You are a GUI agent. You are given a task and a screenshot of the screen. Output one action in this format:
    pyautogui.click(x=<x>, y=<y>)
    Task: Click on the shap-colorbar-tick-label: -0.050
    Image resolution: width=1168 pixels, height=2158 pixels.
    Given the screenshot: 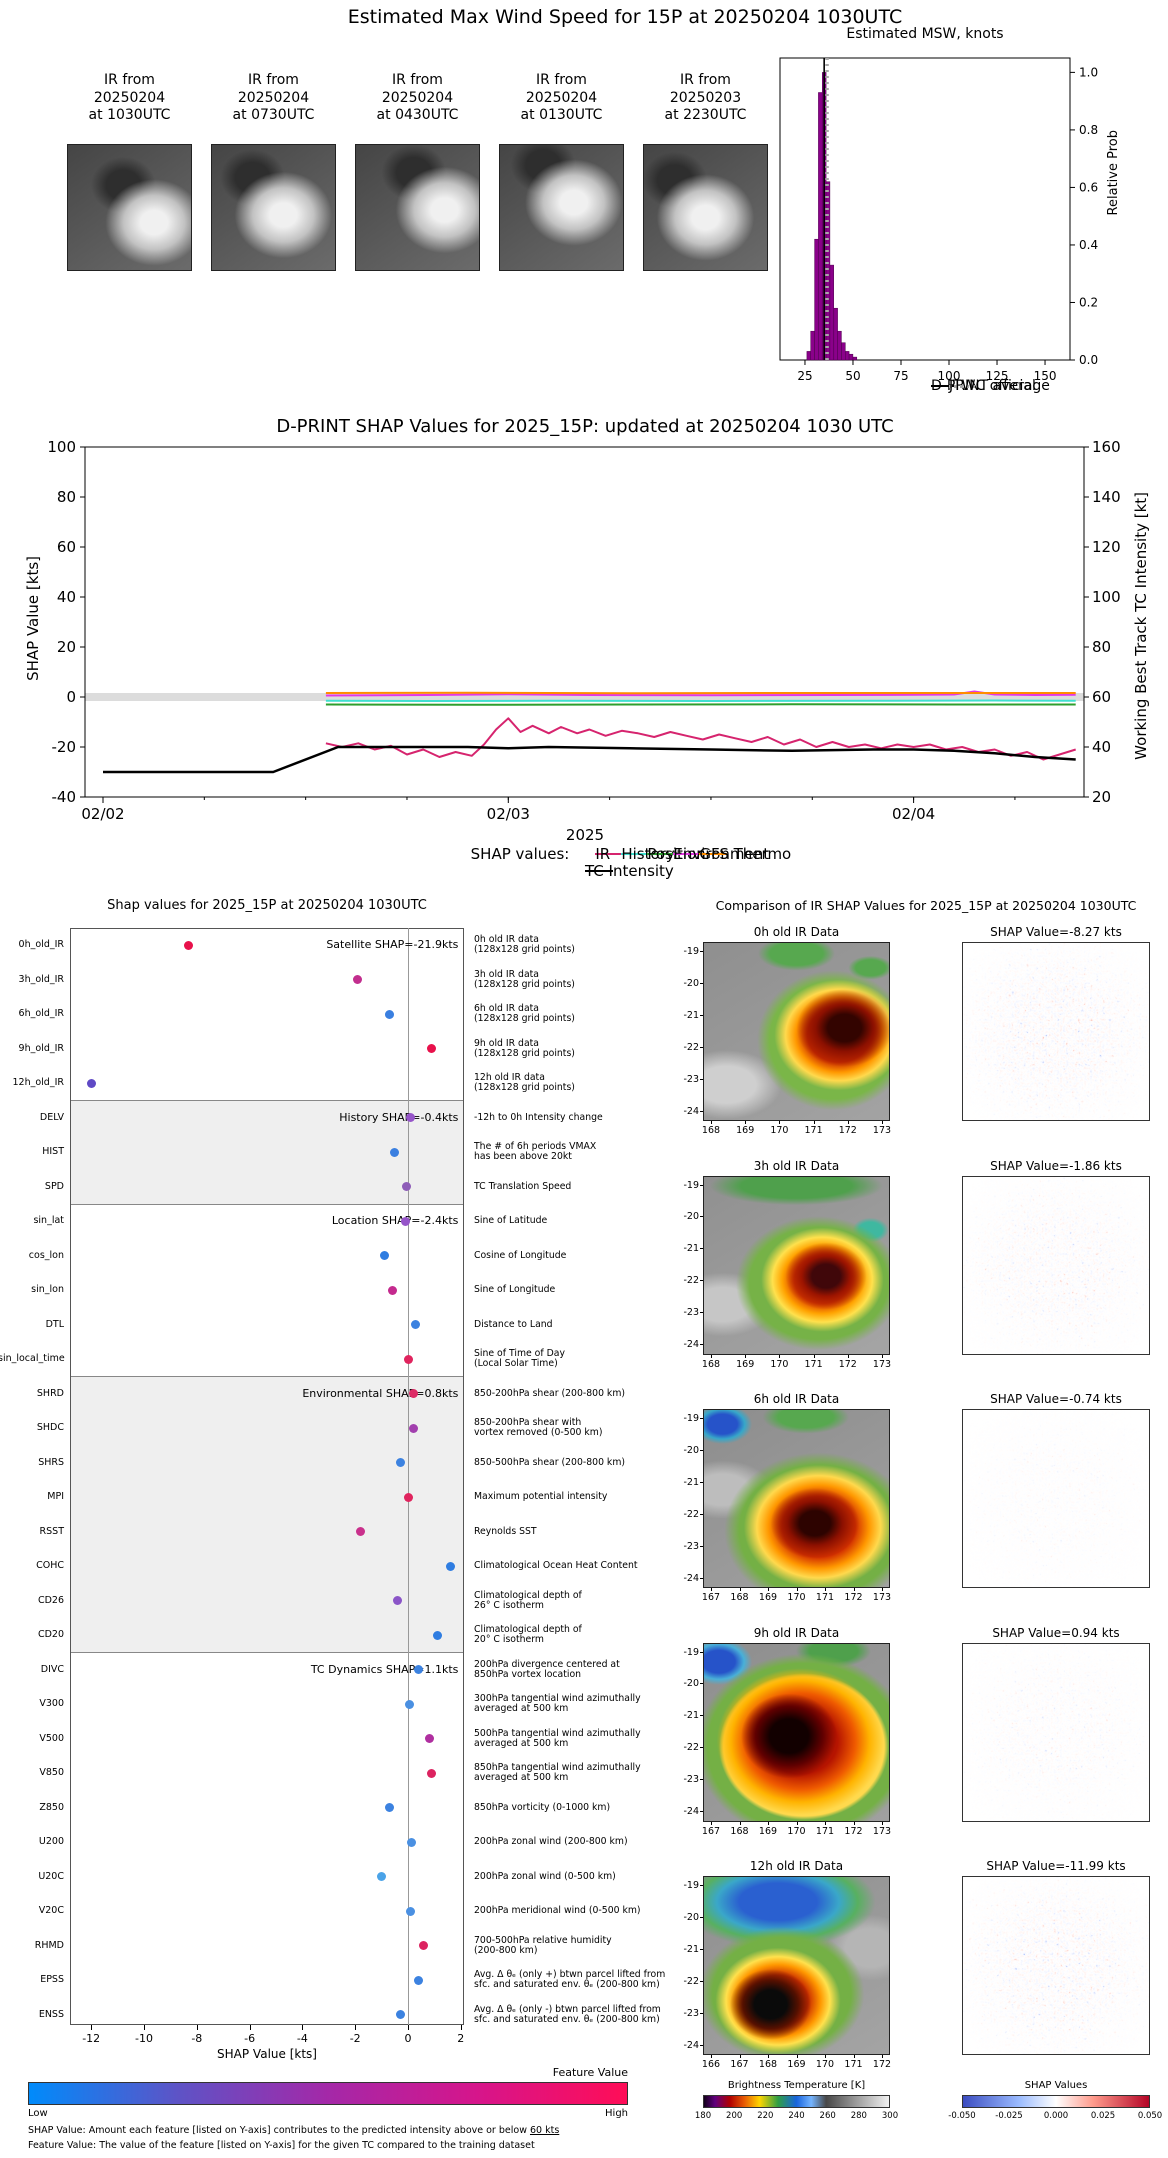 What is the action you would take?
    pyautogui.click(x=962, y=2116)
    